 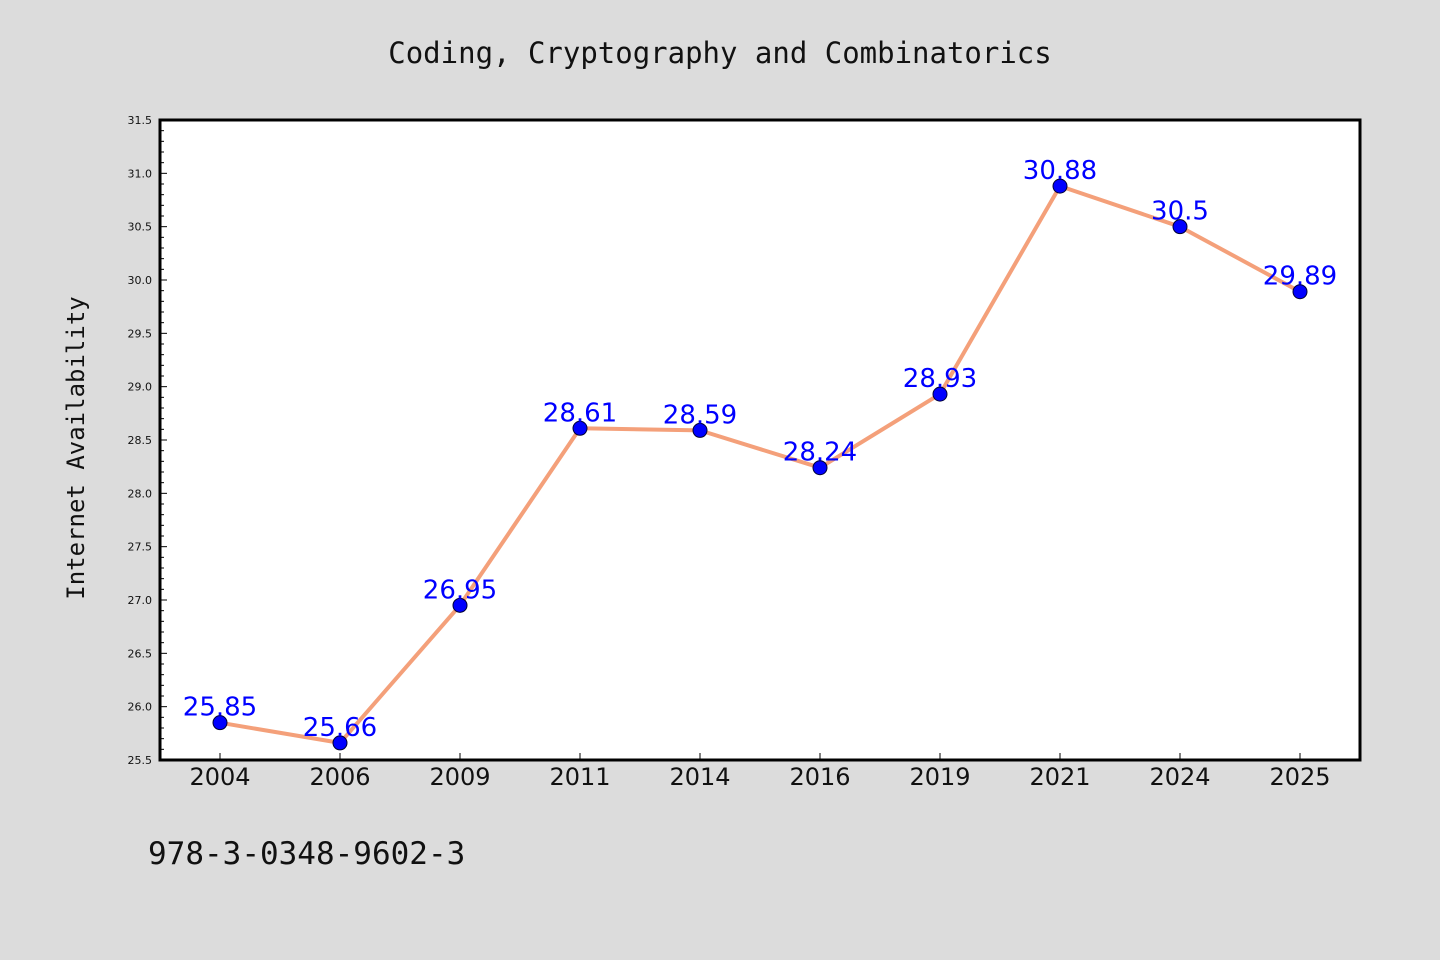 What do you see at coordinates (760, 772) in the screenshot?
I see `x-axis-ticks: 2004 2006 2009 2011 2014 2016 2019 2021 2024 2025` at bounding box center [760, 772].